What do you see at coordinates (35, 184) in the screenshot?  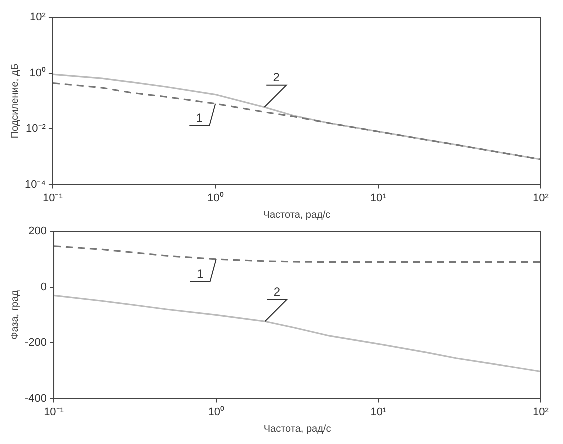 I see `y-tick-label: 10⁻⁴` at bounding box center [35, 184].